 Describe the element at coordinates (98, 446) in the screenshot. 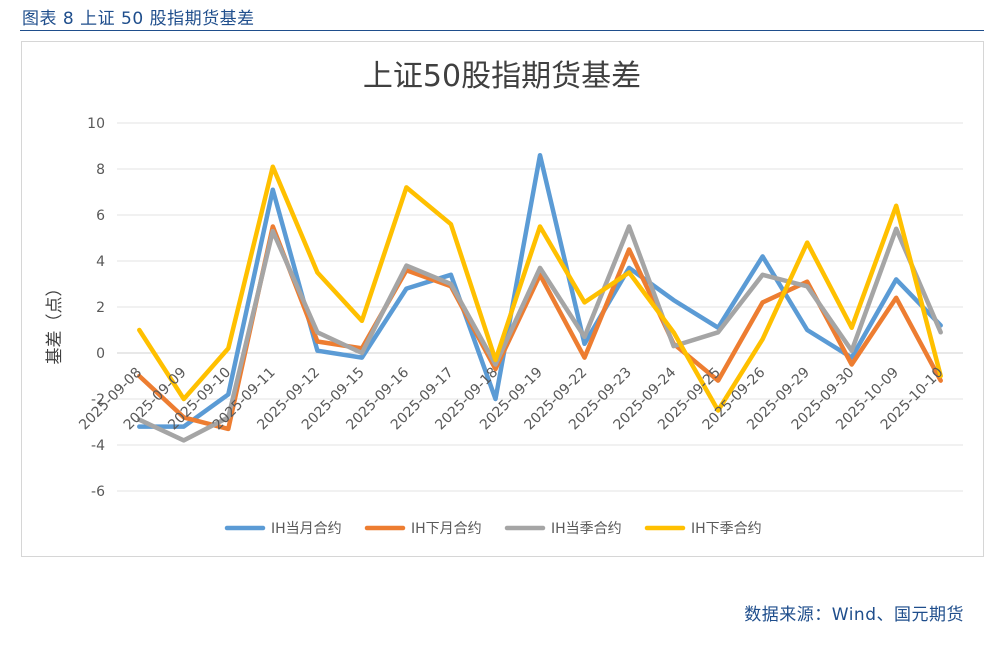

I see `y-tick-label: -4` at that location.